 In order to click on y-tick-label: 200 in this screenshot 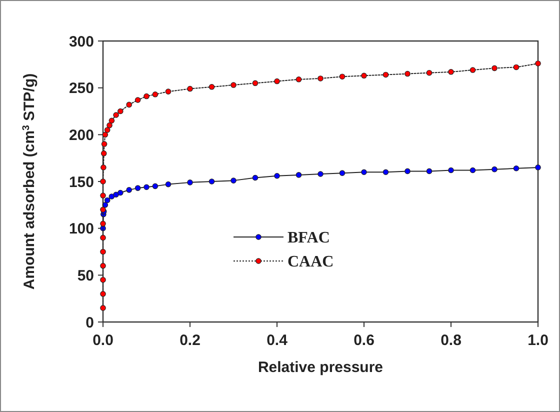, I will do `click(81, 135)`.